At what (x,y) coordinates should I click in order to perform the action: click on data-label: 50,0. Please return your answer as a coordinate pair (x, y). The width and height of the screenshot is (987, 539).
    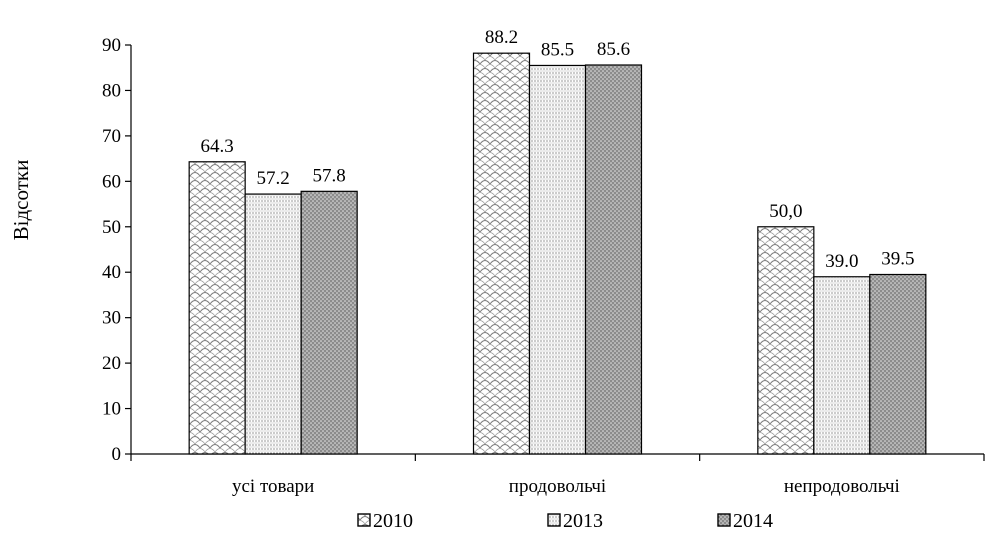
    Looking at the image, I should click on (785, 211).